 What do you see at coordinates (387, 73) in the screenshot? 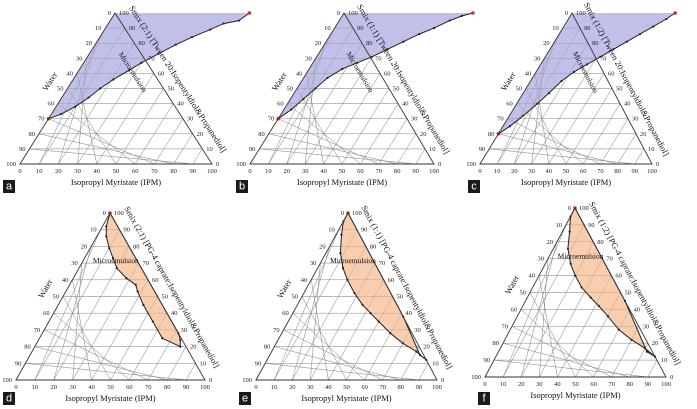
I see `right-tick-label: 60` at bounding box center [387, 73].